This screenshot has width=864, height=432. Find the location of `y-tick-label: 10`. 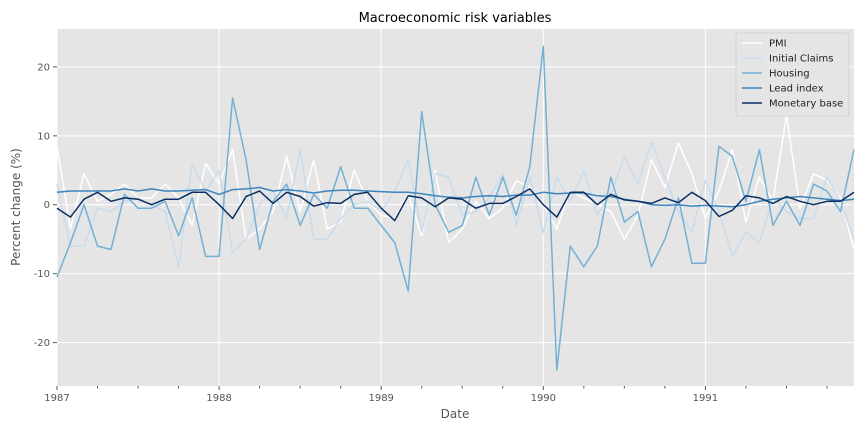

y-tick-label: 10 is located at coordinates (43, 136).